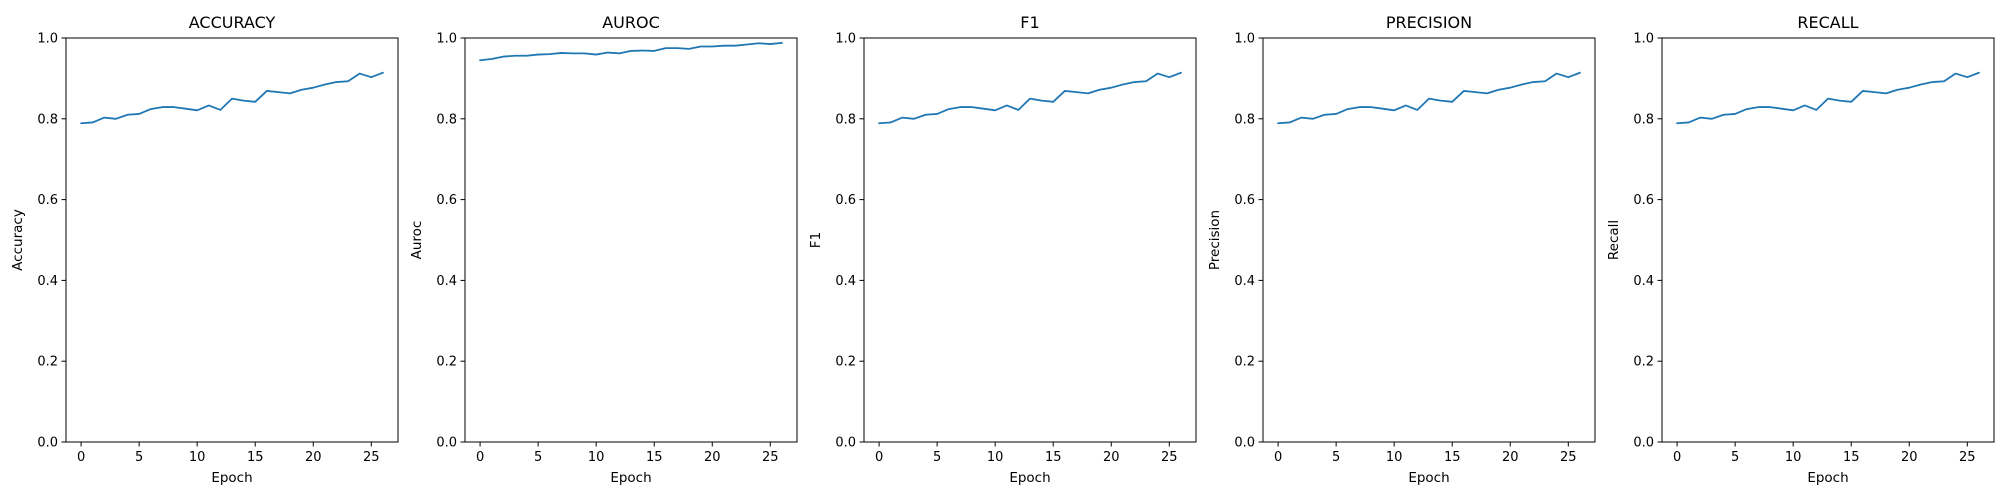 The width and height of the screenshot is (2000, 500). What do you see at coordinates (18, 240) in the screenshot?
I see `y-axis-label: Accuracy` at bounding box center [18, 240].